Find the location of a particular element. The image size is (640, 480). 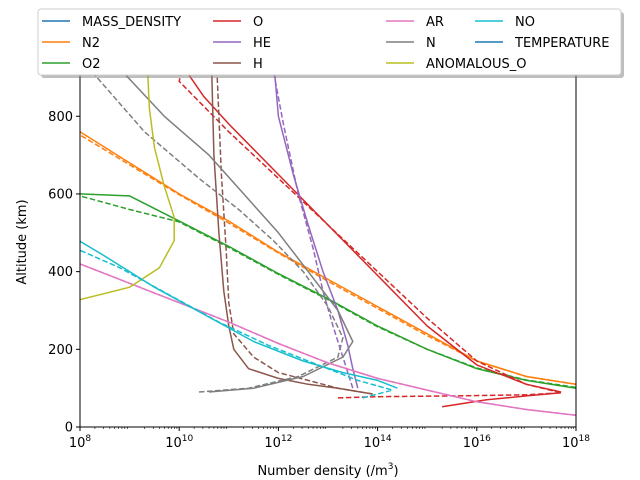

legend-label: NO is located at coordinates (525, 22).